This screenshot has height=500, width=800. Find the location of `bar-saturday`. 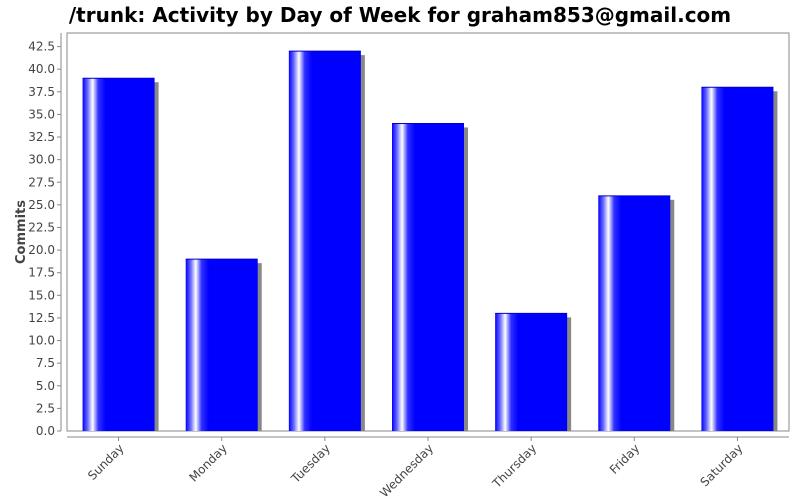

bar-saturday is located at coordinates (737, 259).